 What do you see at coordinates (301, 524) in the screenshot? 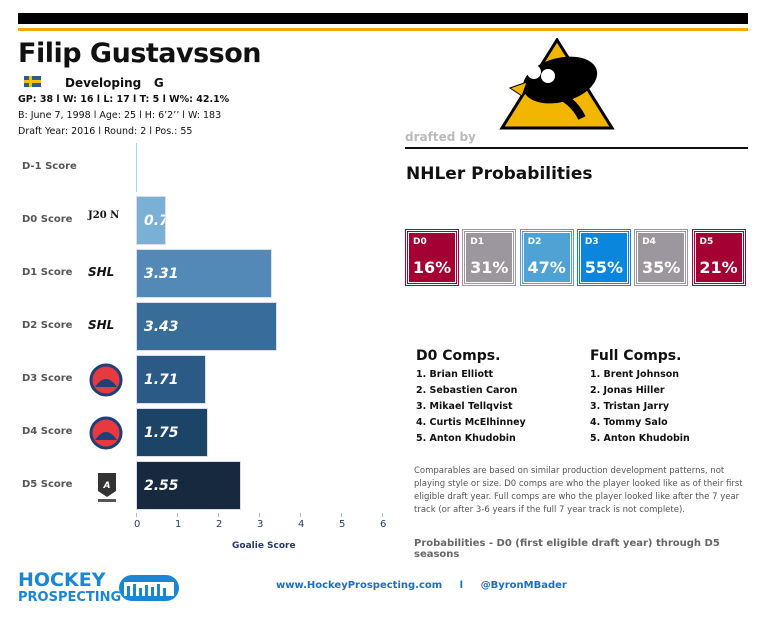
I see `tick-label: 4` at bounding box center [301, 524].